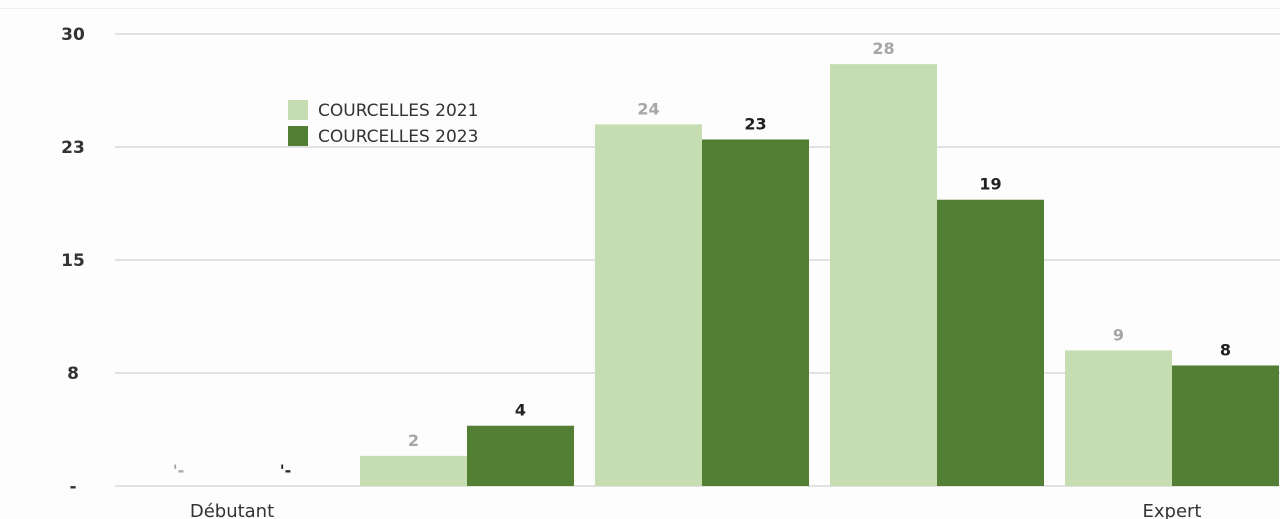 The height and width of the screenshot is (519, 1280). What do you see at coordinates (1225, 349) in the screenshot?
I see `data-label: 8` at bounding box center [1225, 349].